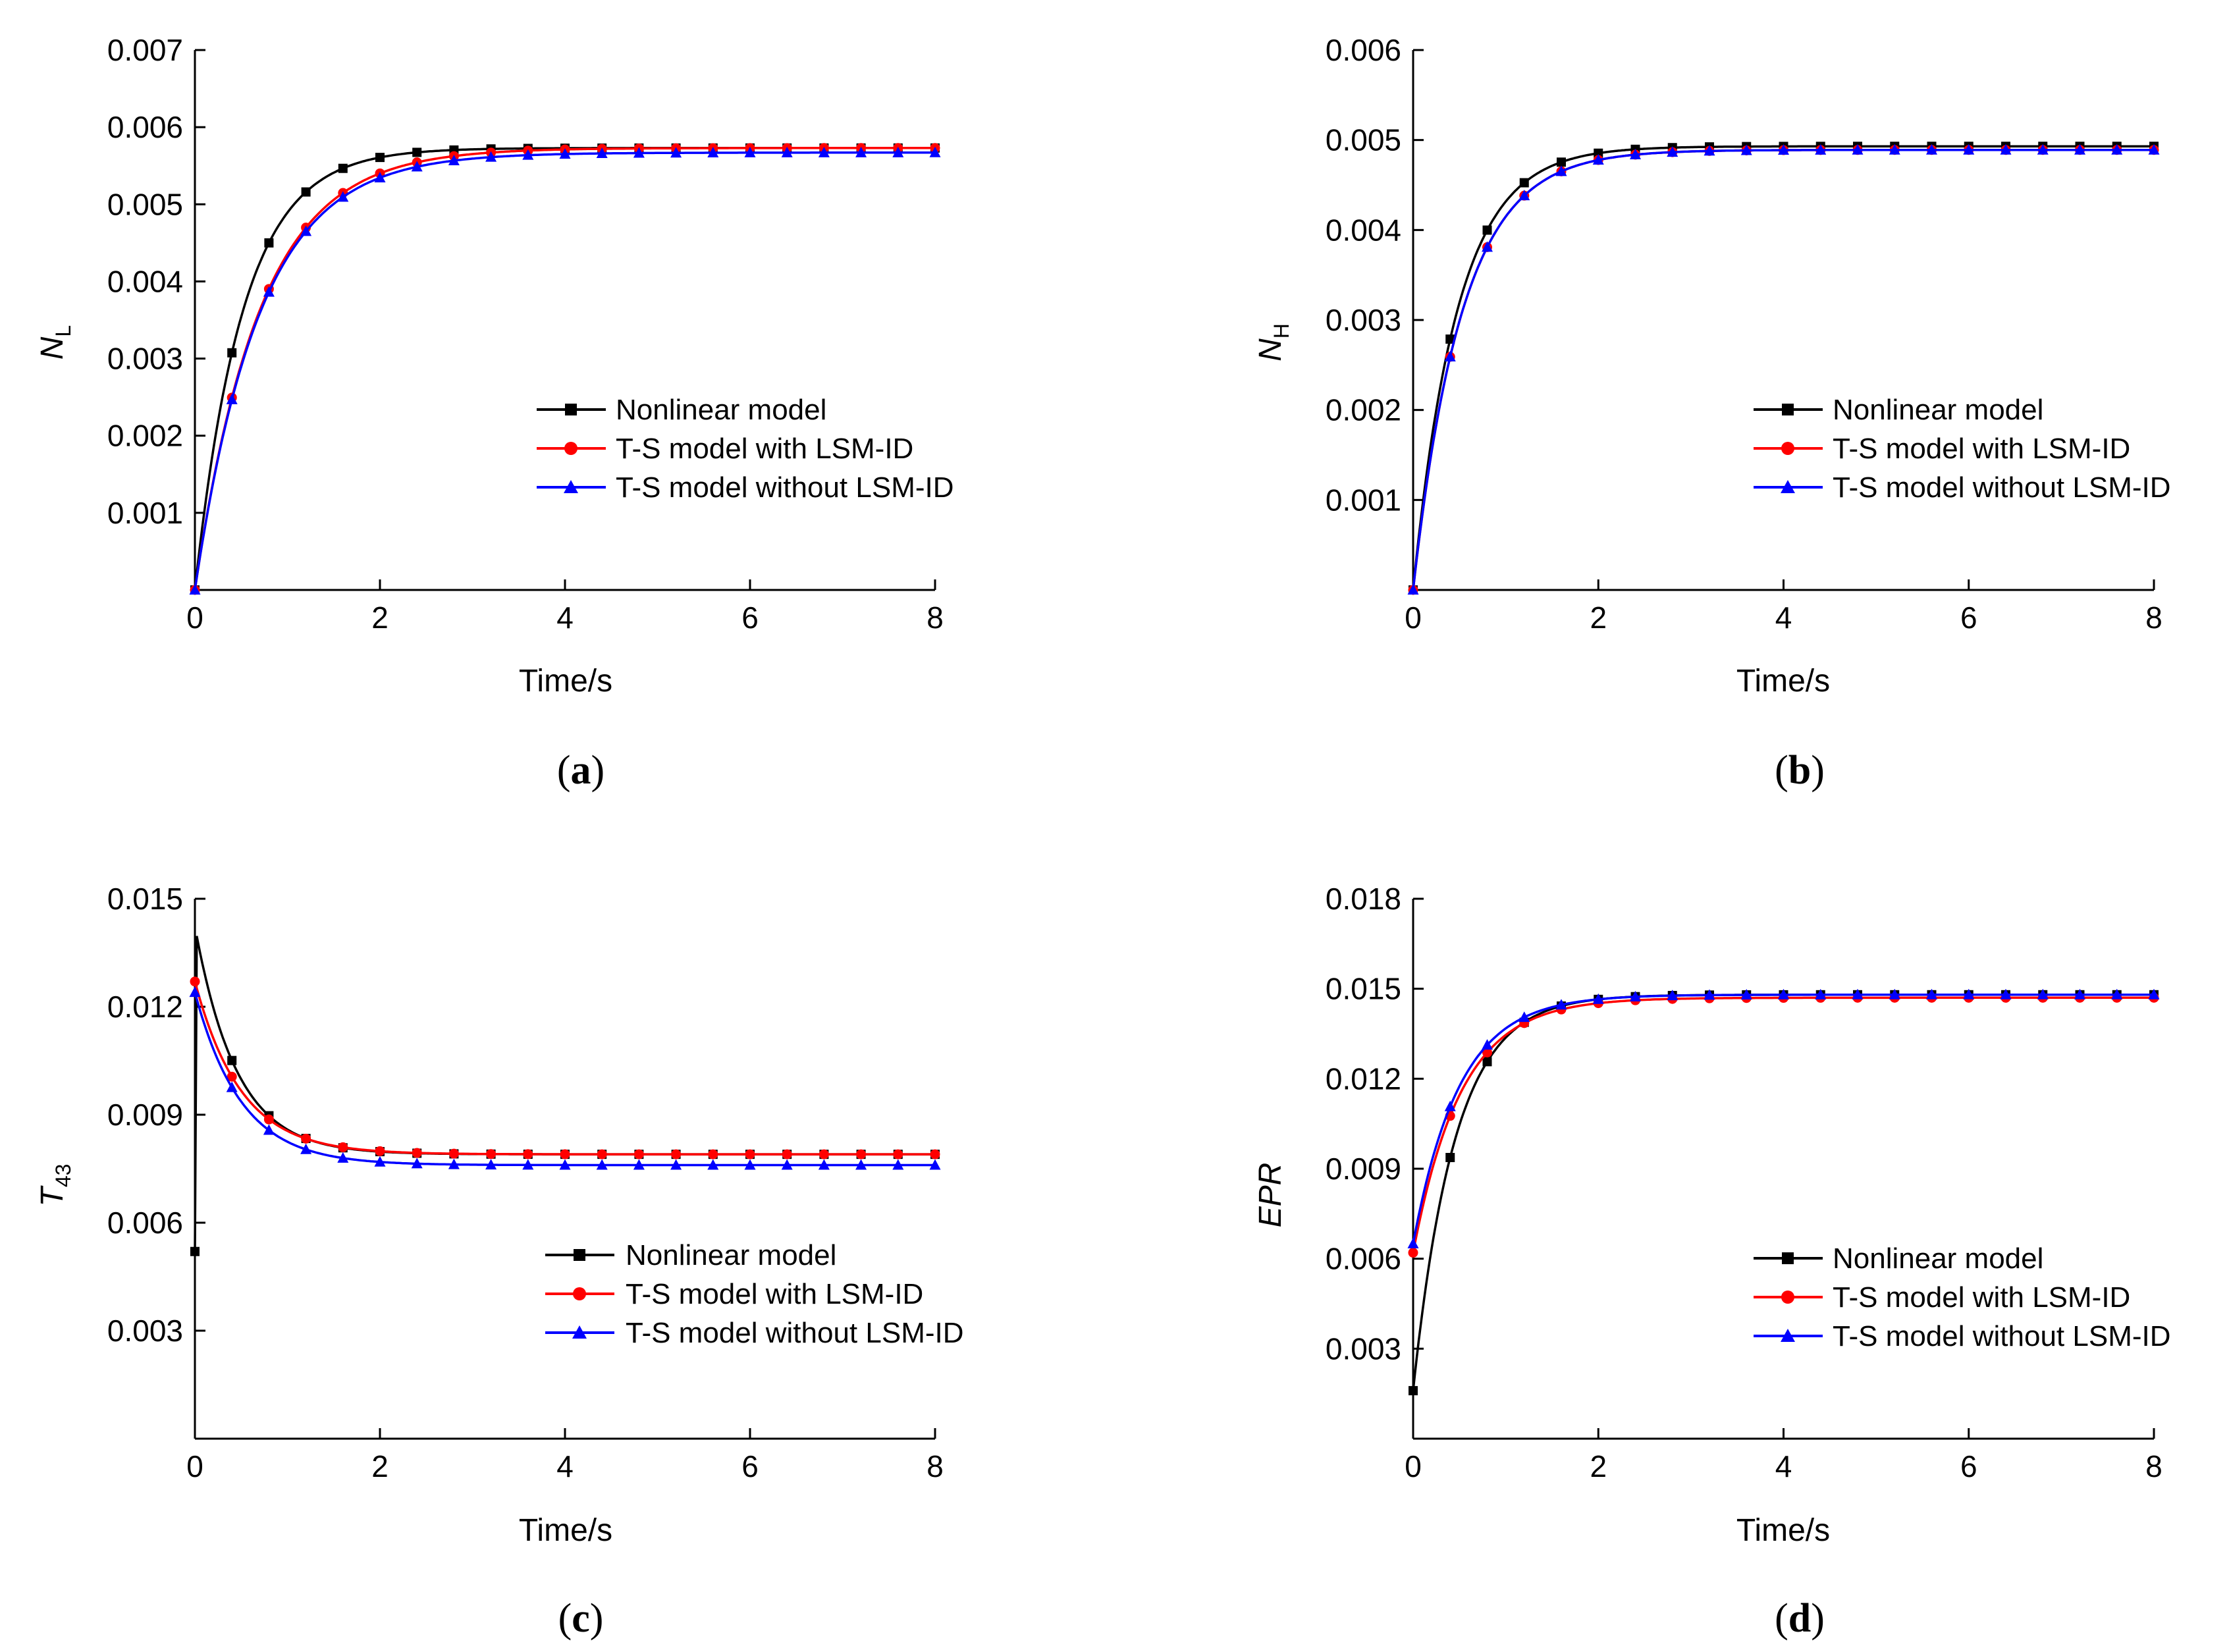  I want to click on panel-c-xlabel: Time/s, so click(565, 1530).